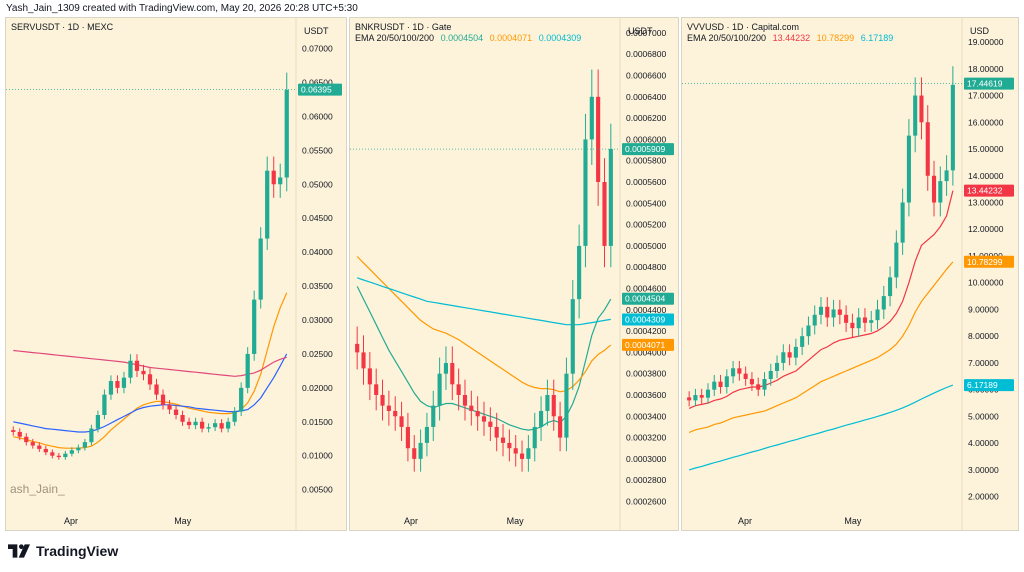  What do you see at coordinates (983, 336) in the screenshot?
I see `y-tick-label: 8.00000` at bounding box center [983, 336].